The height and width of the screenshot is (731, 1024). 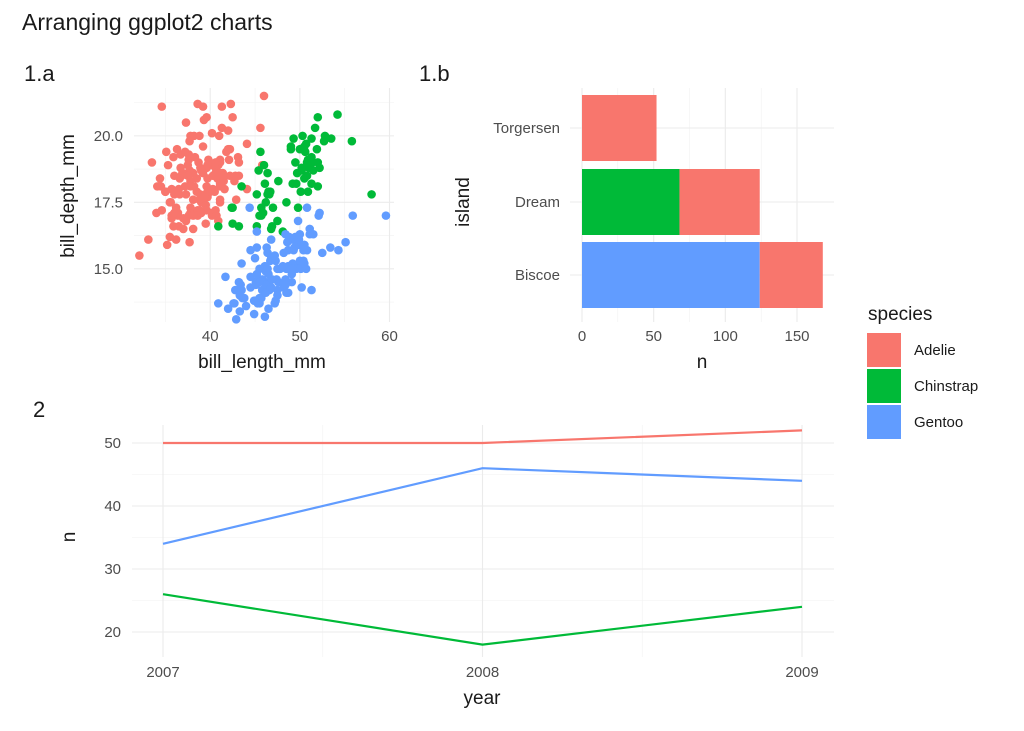 I want to click on x-axis-title-1a: bill_length_mm, so click(x=262, y=362).